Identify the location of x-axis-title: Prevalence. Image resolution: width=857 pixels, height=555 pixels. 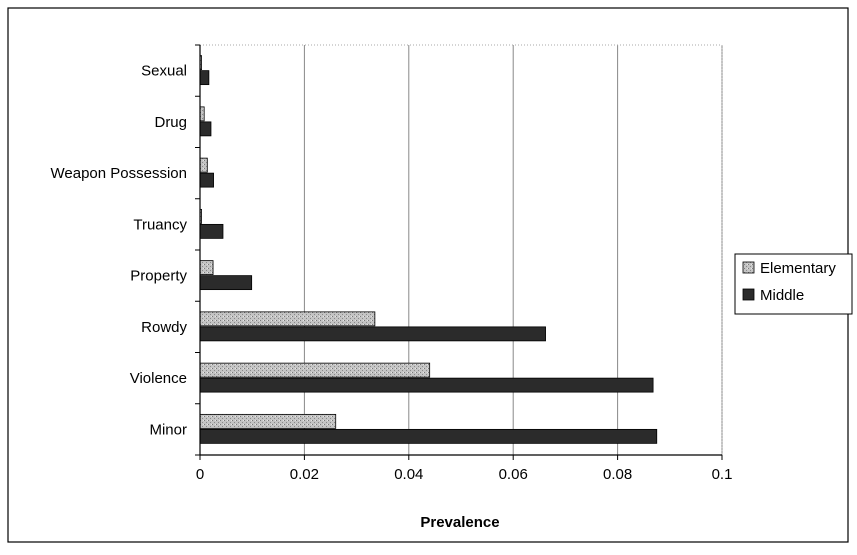
(459, 522).